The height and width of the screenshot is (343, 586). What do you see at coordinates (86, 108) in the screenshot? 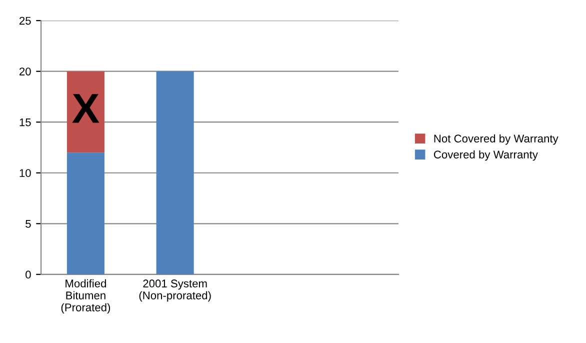
I see `annotation: X` at bounding box center [86, 108].